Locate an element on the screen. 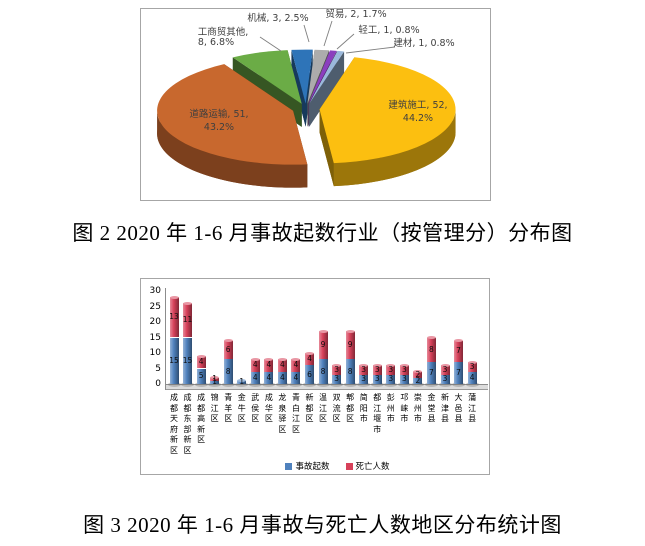 The image size is (645, 546). pie-slice-建筑施工 is located at coordinates (387, 110).